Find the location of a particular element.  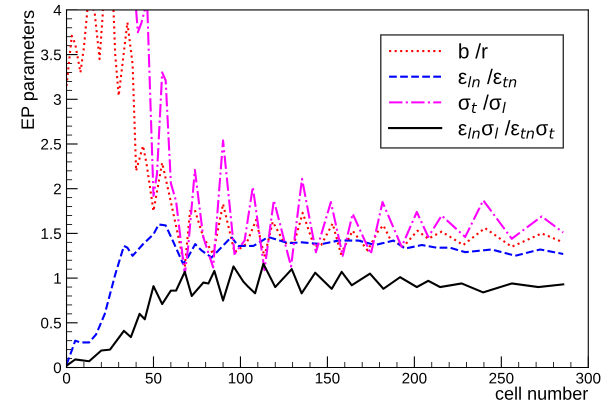

x-tick-label: 0 is located at coordinates (66, 378).